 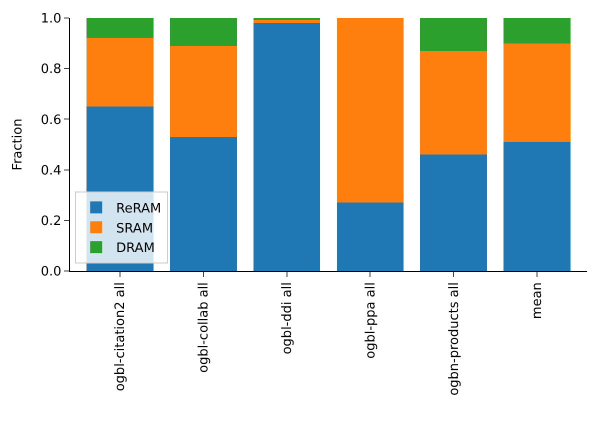 What do you see at coordinates (135, 248) in the screenshot?
I see `legend-label: DRAM` at bounding box center [135, 248].